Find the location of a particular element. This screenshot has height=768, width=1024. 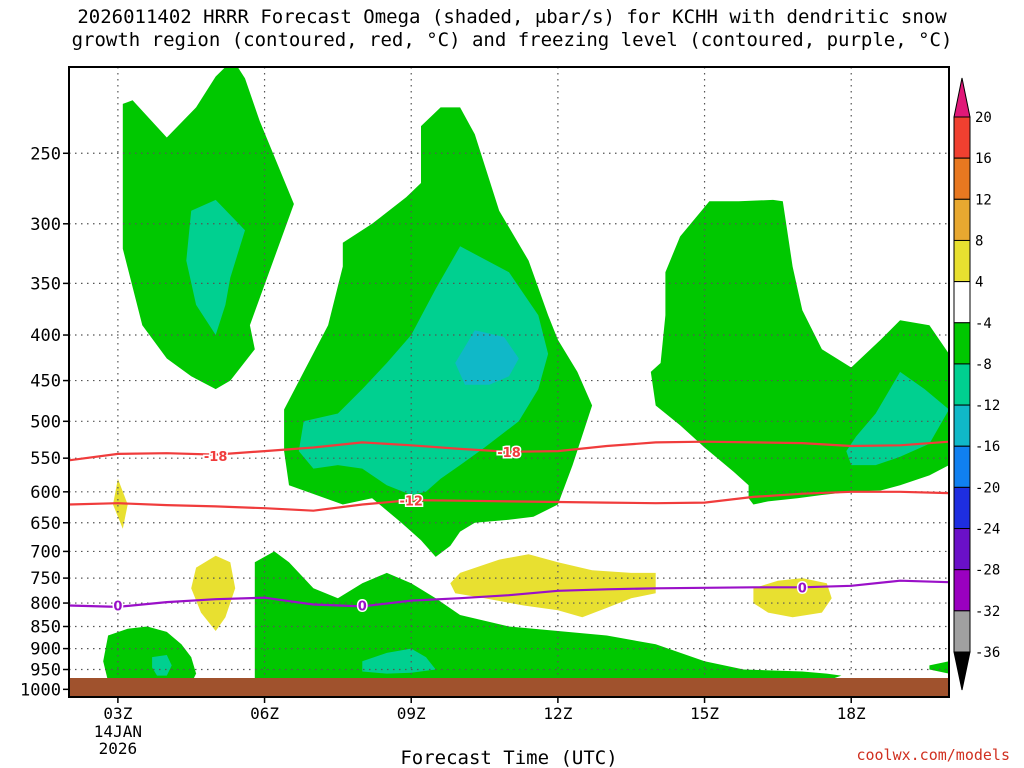

contour-label-2-0: 0 is located at coordinates (117, 606).